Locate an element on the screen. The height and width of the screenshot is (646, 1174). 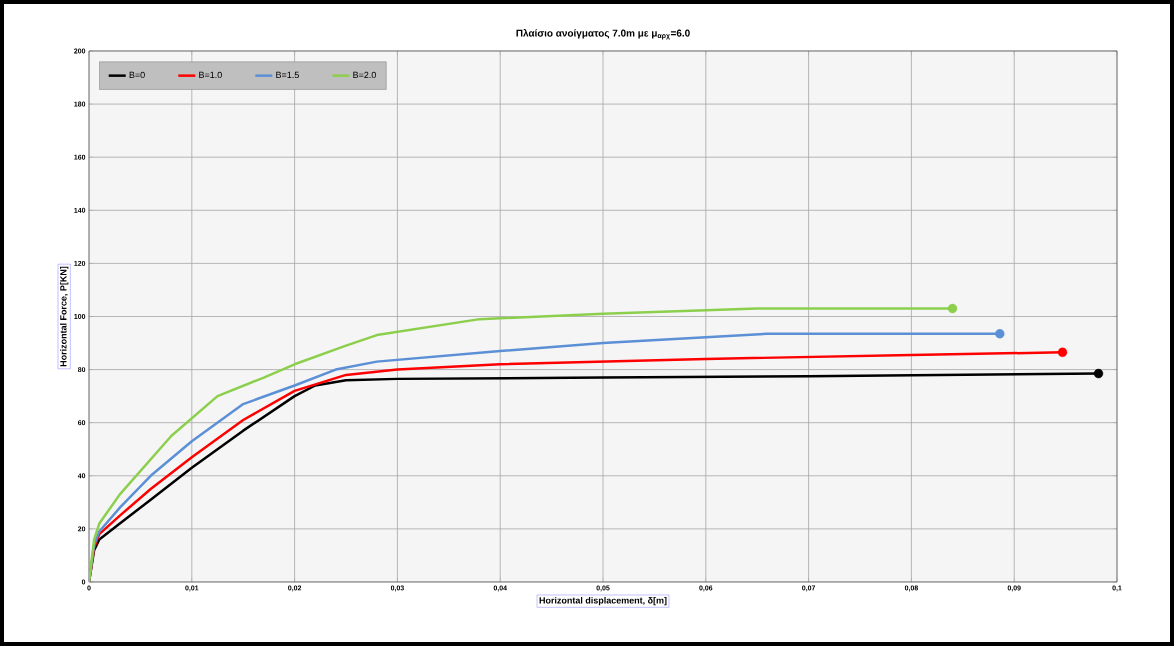
x-axis-title: Horizontal displacement, δ[m] is located at coordinates (603, 601).